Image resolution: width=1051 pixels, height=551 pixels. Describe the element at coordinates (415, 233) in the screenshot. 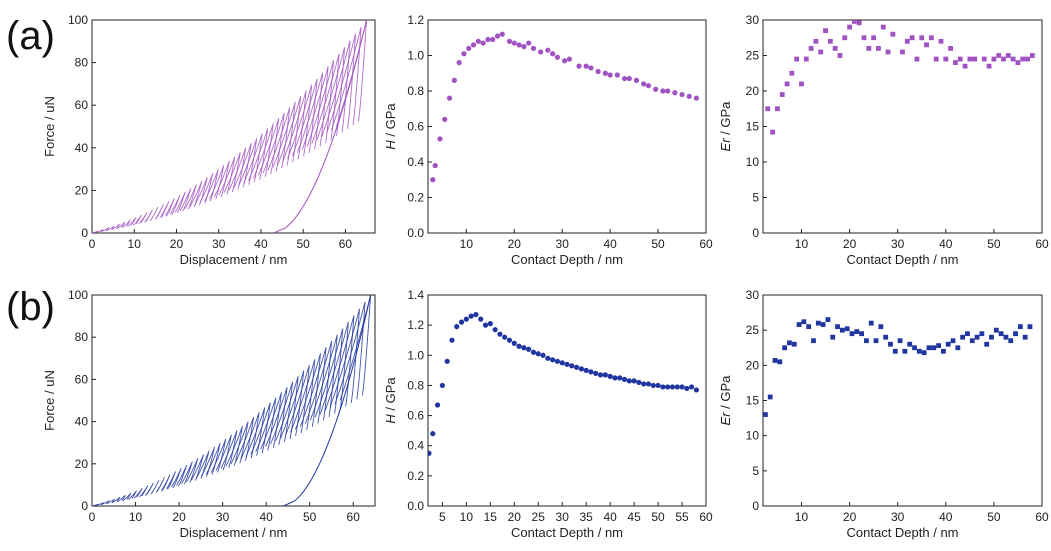

I see `a-hardness-ytick-label: 0.0` at that location.